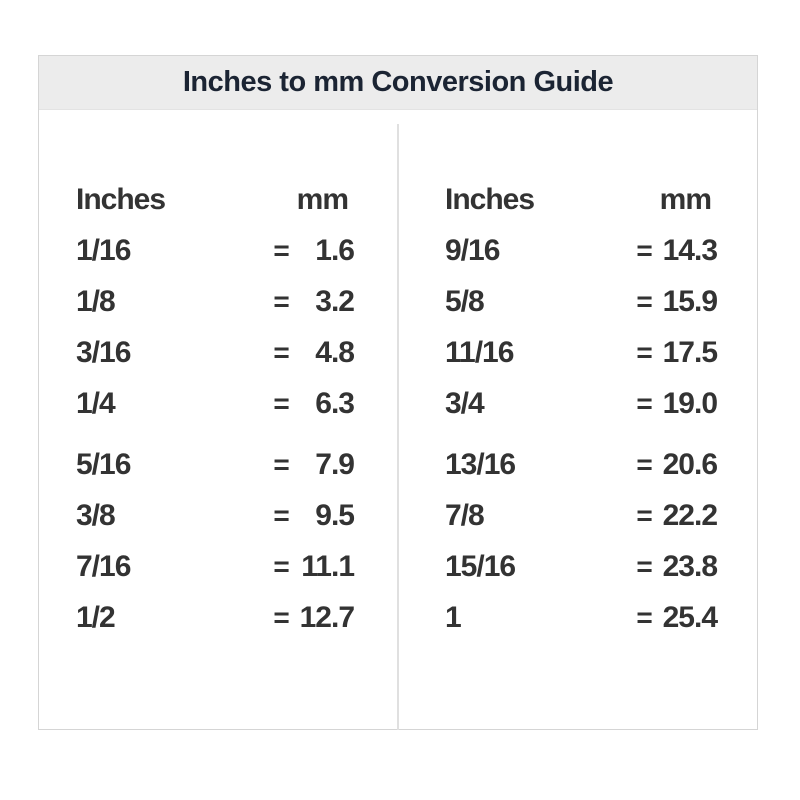 This screenshot has width=800, height=800. I want to click on table-row: 11/16 = 17.5, so click(581, 352).